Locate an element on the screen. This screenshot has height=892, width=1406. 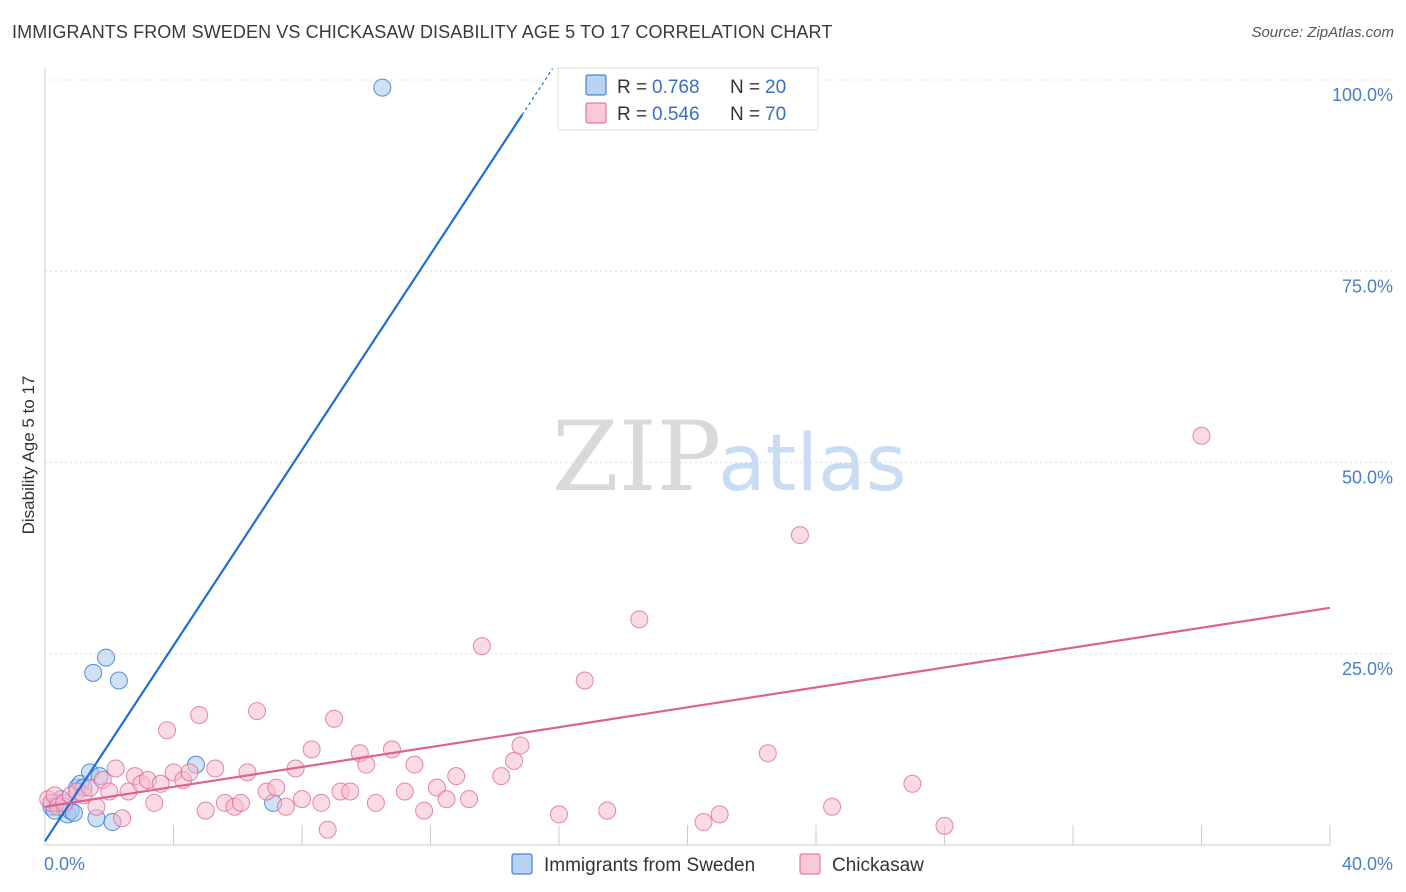
legend-r-label-1: R = is located at coordinates (632, 114).